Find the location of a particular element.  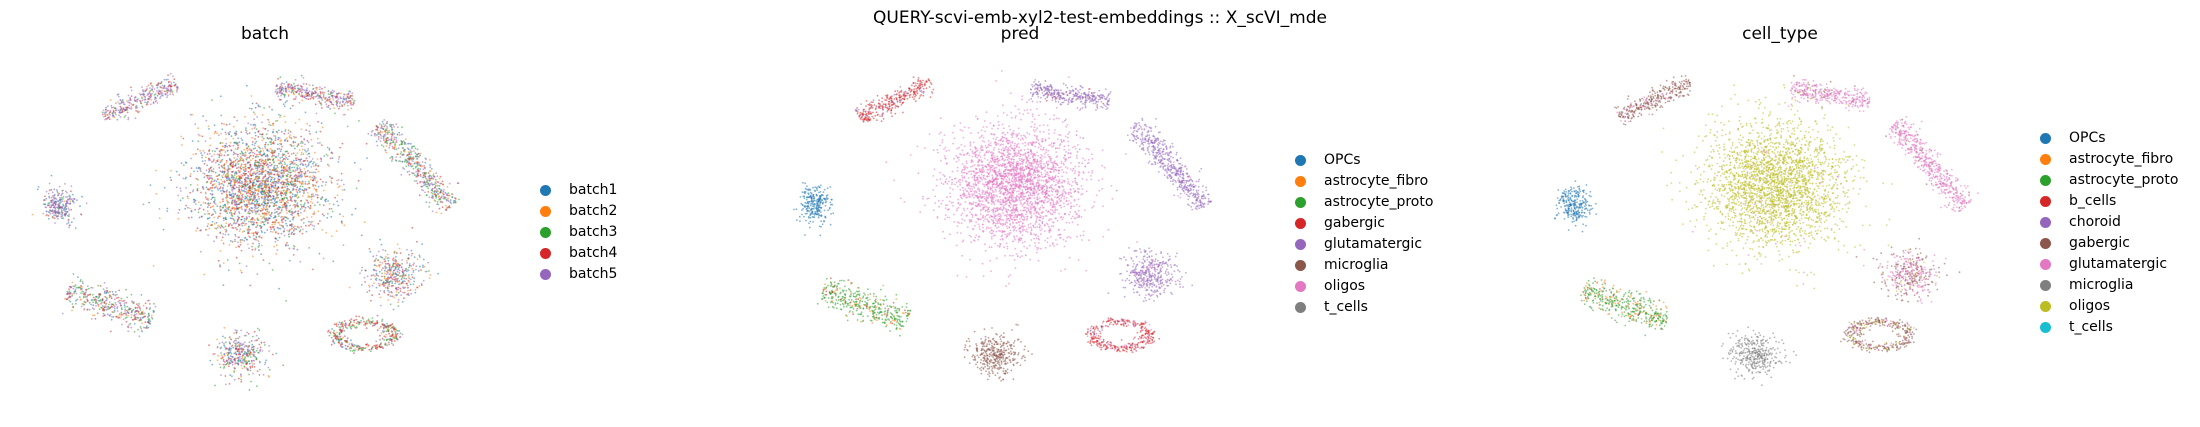

points-batch1 is located at coordinates (246, 232).